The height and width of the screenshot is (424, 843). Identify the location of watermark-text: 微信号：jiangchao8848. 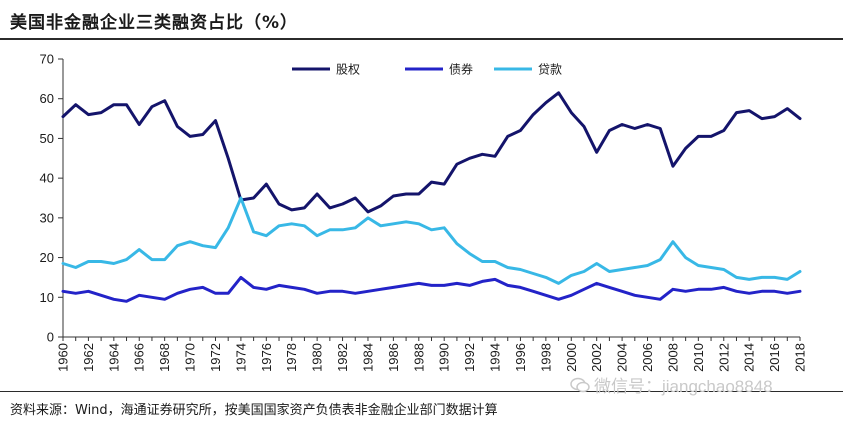
(683, 386).